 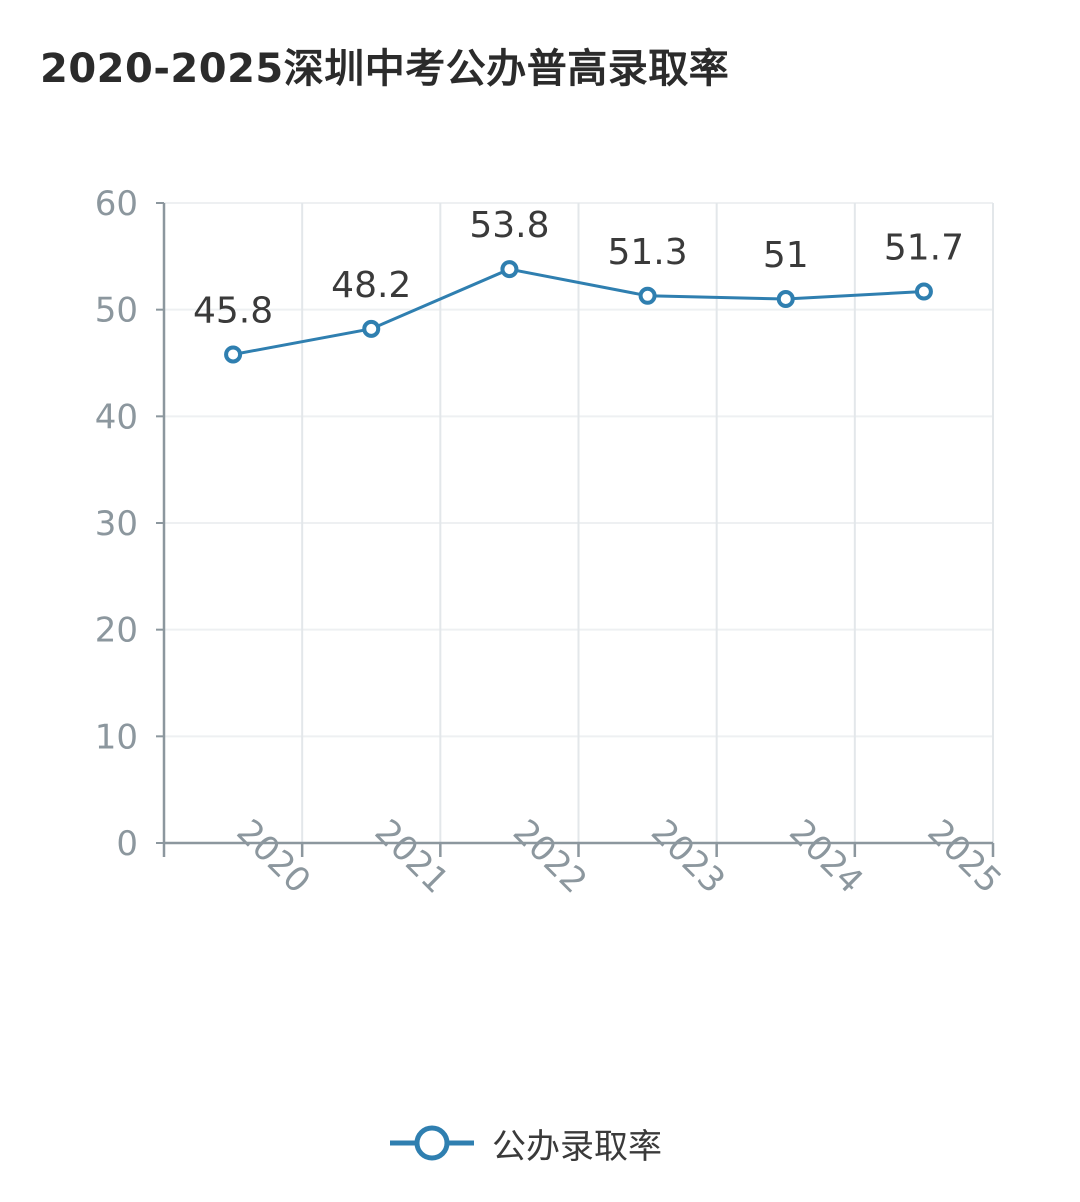 I want to click on y-tick-label: 10, so click(x=116, y=737).